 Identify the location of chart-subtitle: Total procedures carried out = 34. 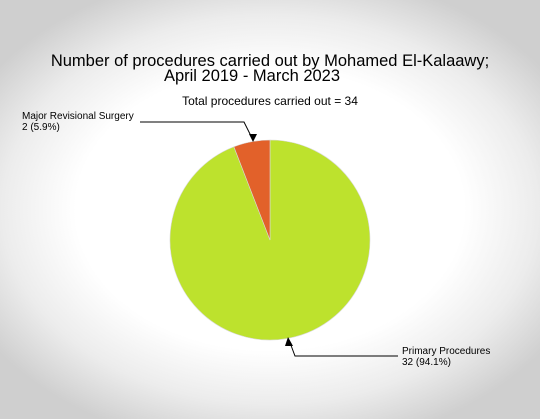
(270, 101).